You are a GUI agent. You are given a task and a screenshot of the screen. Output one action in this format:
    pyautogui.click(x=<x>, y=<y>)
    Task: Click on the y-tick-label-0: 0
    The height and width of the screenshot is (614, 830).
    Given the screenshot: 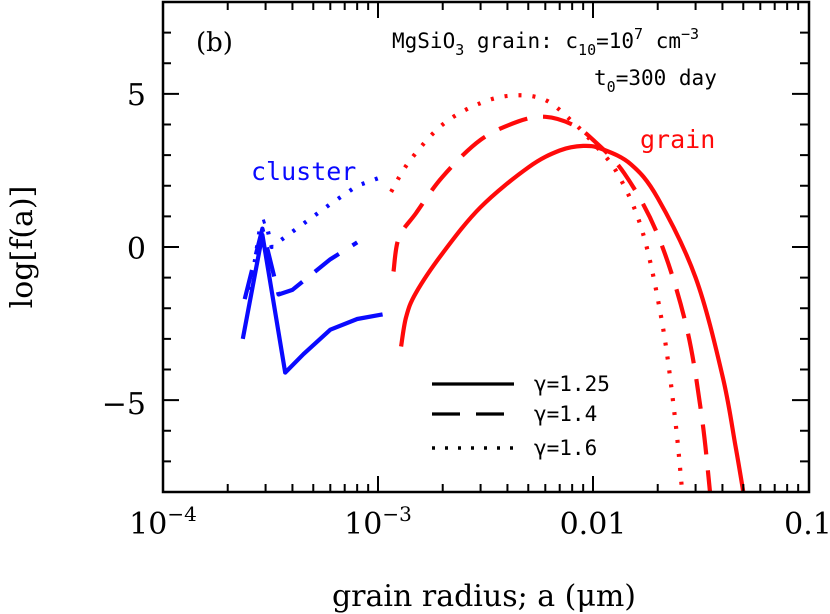 What is the action you would take?
    pyautogui.click(x=136, y=249)
    